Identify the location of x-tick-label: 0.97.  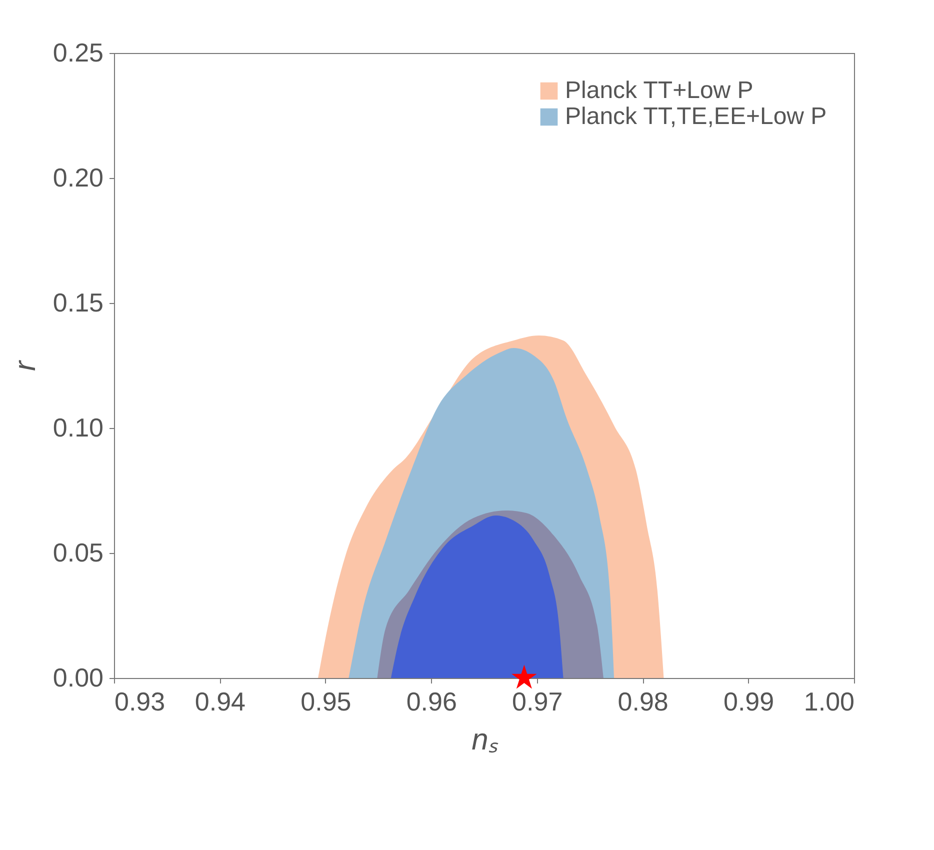
(537, 701).